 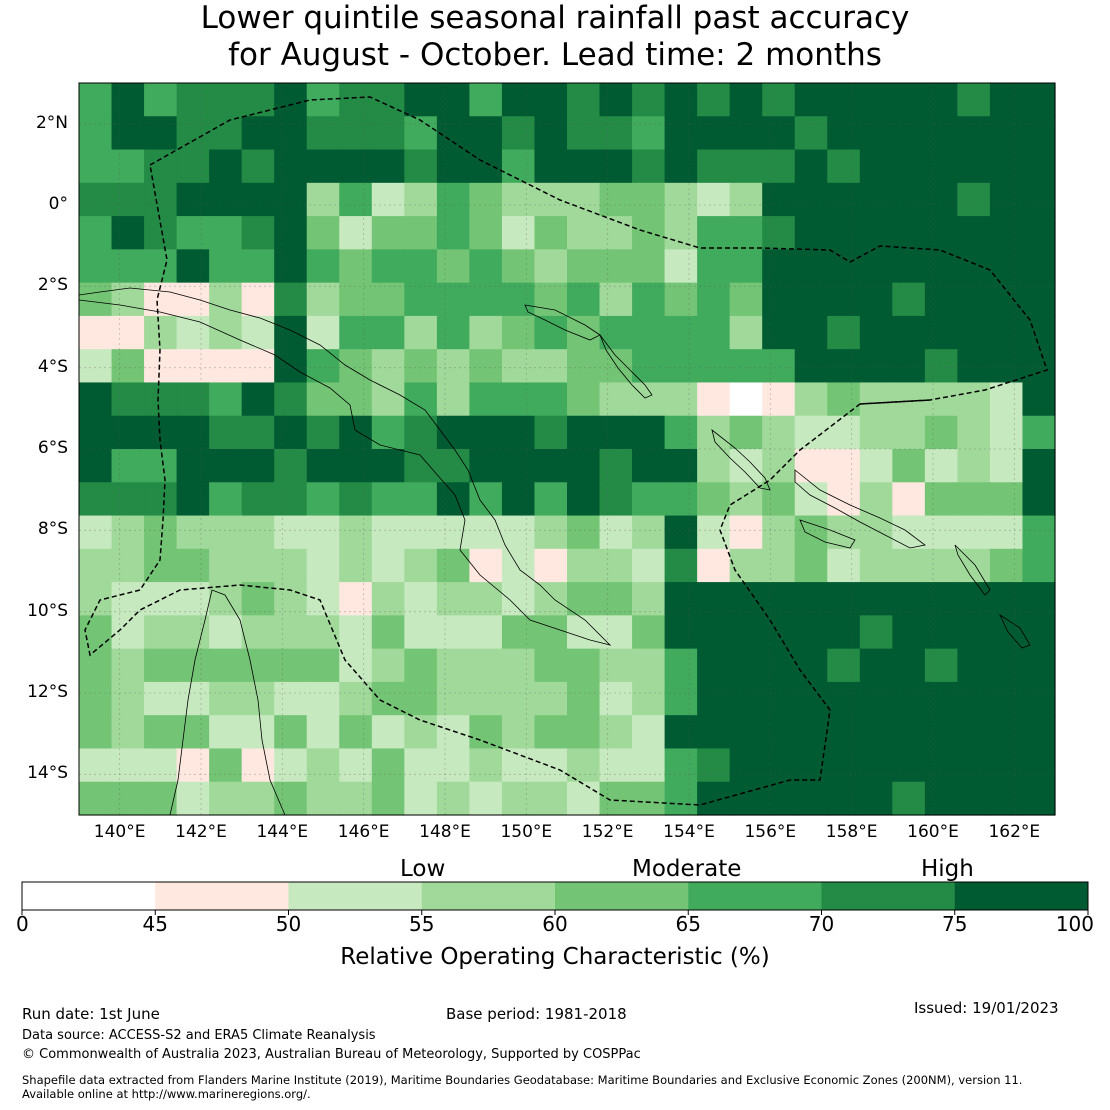 I want to click on colorbar-tick-label: 55, so click(x=422, y=924).